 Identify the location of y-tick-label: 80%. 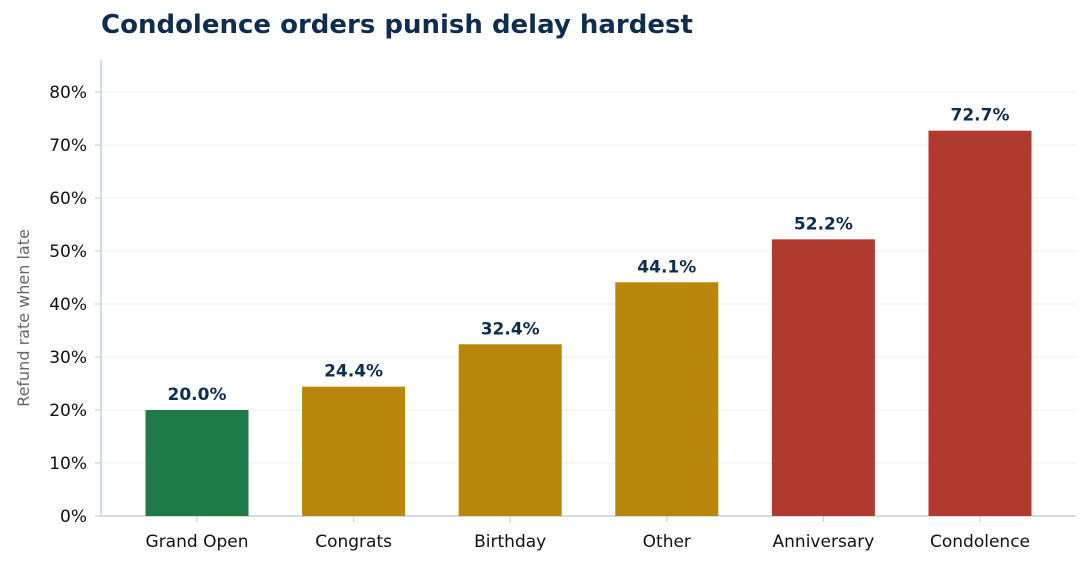
(68, 93).